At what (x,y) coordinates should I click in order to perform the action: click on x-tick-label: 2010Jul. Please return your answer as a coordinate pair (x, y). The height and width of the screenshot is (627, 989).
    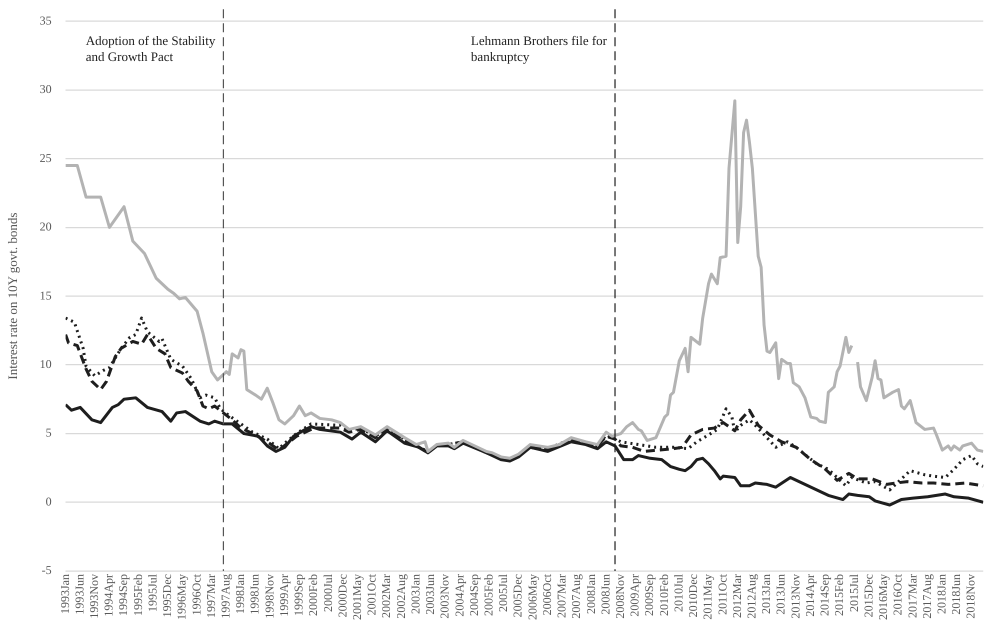
    Looking at the image, I should click on (678, 592).